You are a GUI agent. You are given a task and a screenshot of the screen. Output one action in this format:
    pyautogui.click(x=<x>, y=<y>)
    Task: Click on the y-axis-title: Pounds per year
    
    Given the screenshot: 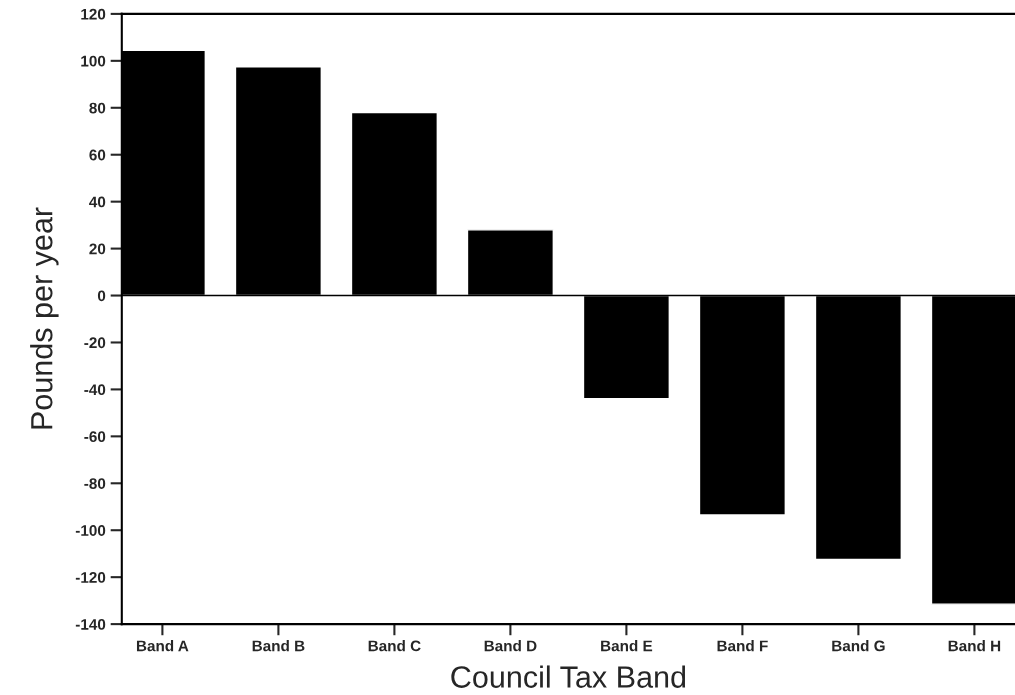 What is the action you would take?
    pyautogui.click(x=44, y=318)
    